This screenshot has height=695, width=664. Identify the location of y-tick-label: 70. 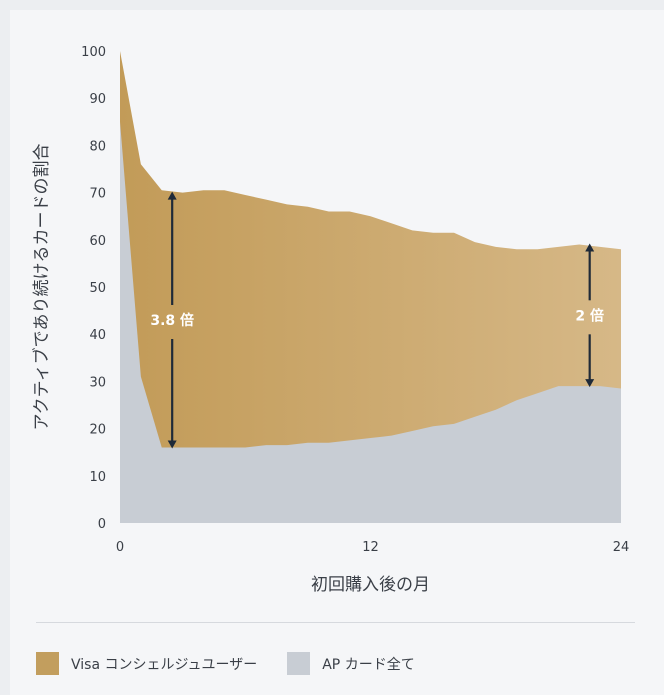
(97, 194).